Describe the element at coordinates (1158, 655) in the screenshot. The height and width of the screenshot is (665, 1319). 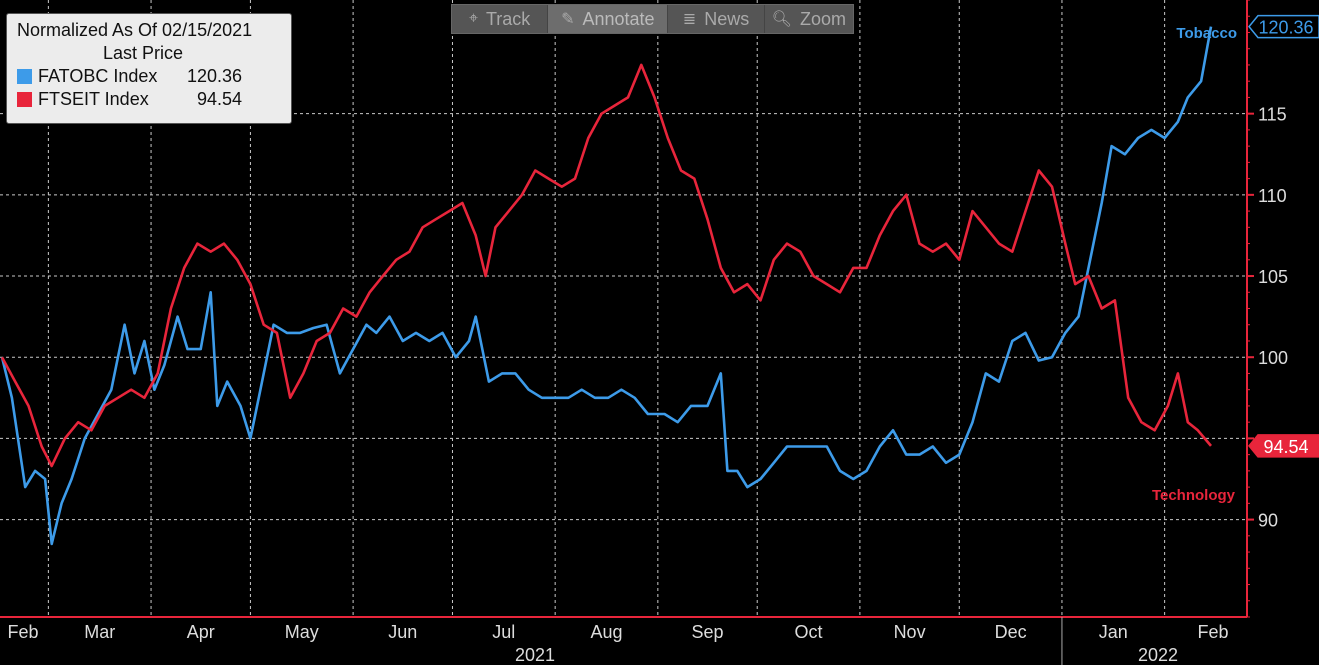
I see `x-year-label: 2022` at that location.